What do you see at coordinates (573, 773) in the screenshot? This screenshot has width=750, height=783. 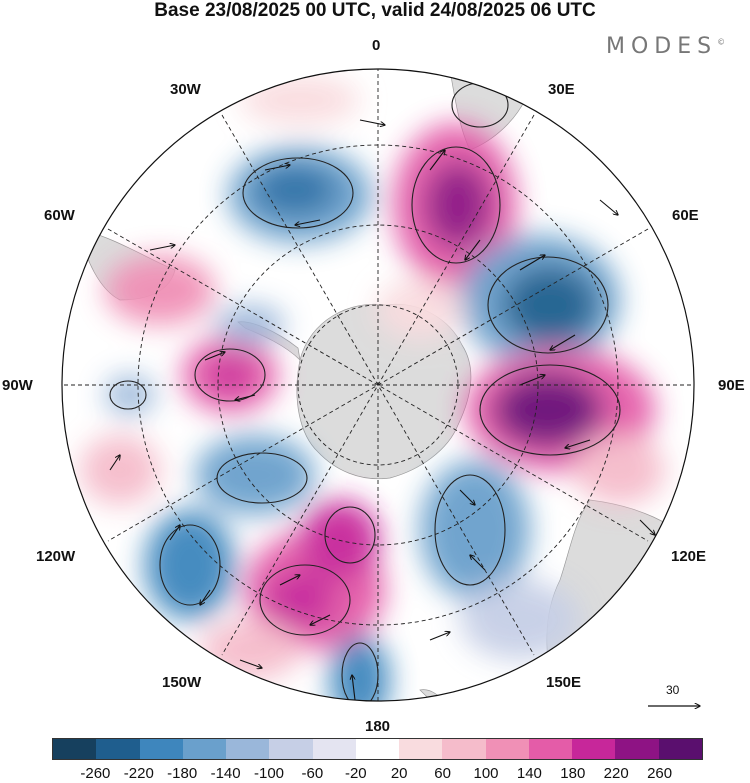 I see `colorbar-tick-label: 180` at bounding box center [573, 773].